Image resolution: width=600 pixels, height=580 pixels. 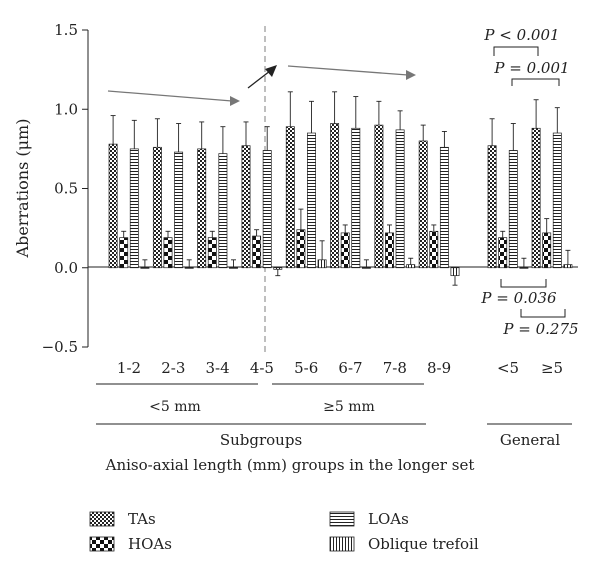 I want to click on lt5-label: <5 mm, so click(x=175, y=407).